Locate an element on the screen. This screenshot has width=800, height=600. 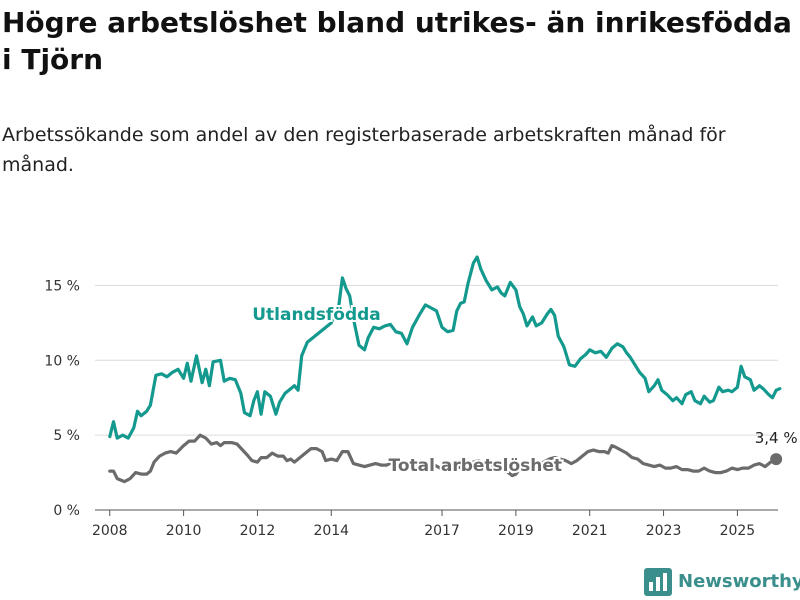
x-axis-ticks: 2008 2010 2012 2014 2017 2019 2021 2023 2025 is located at coordinates (423, 524).